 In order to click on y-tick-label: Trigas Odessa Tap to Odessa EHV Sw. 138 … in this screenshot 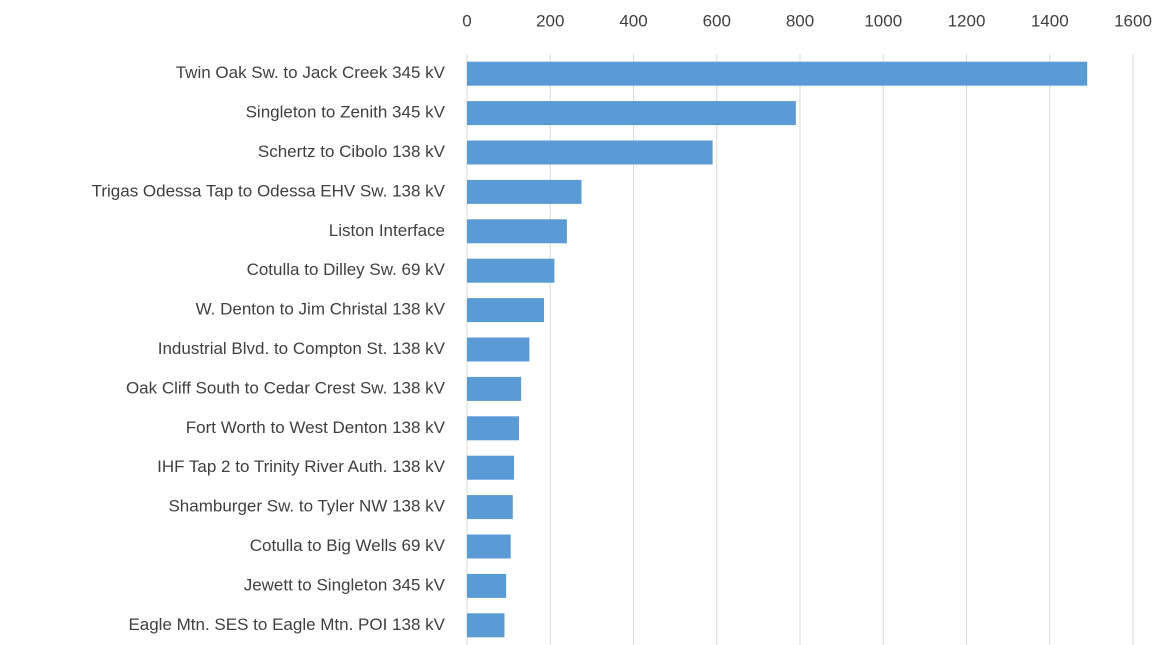, I will do `click(269, 190)`.